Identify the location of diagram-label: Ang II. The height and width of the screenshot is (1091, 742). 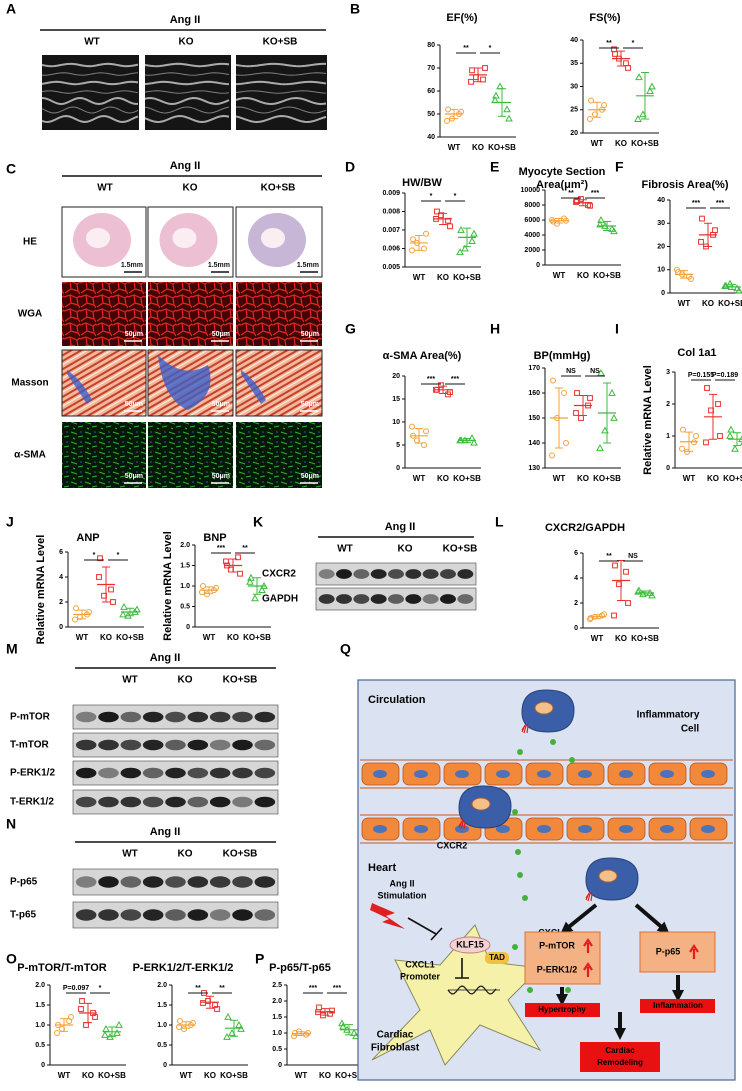
(402, 883).